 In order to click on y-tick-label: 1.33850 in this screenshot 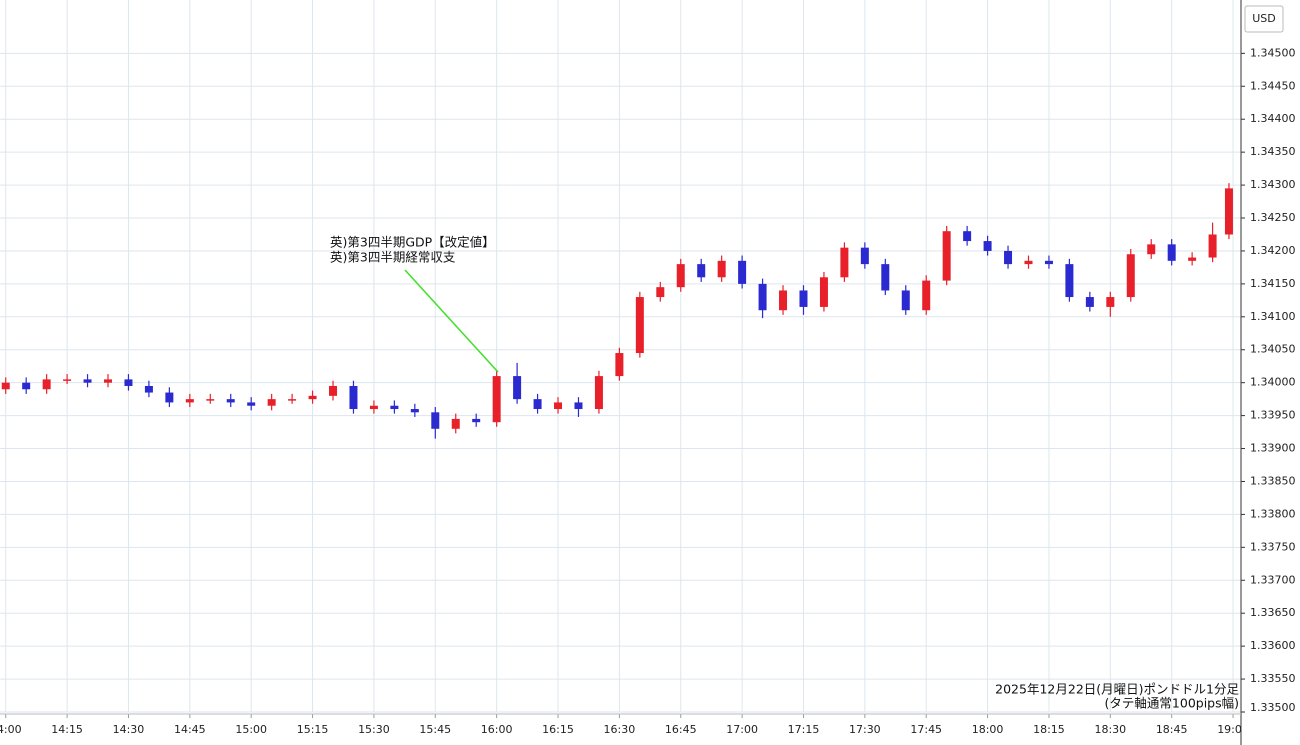, I will do `click(1273, 480)`.